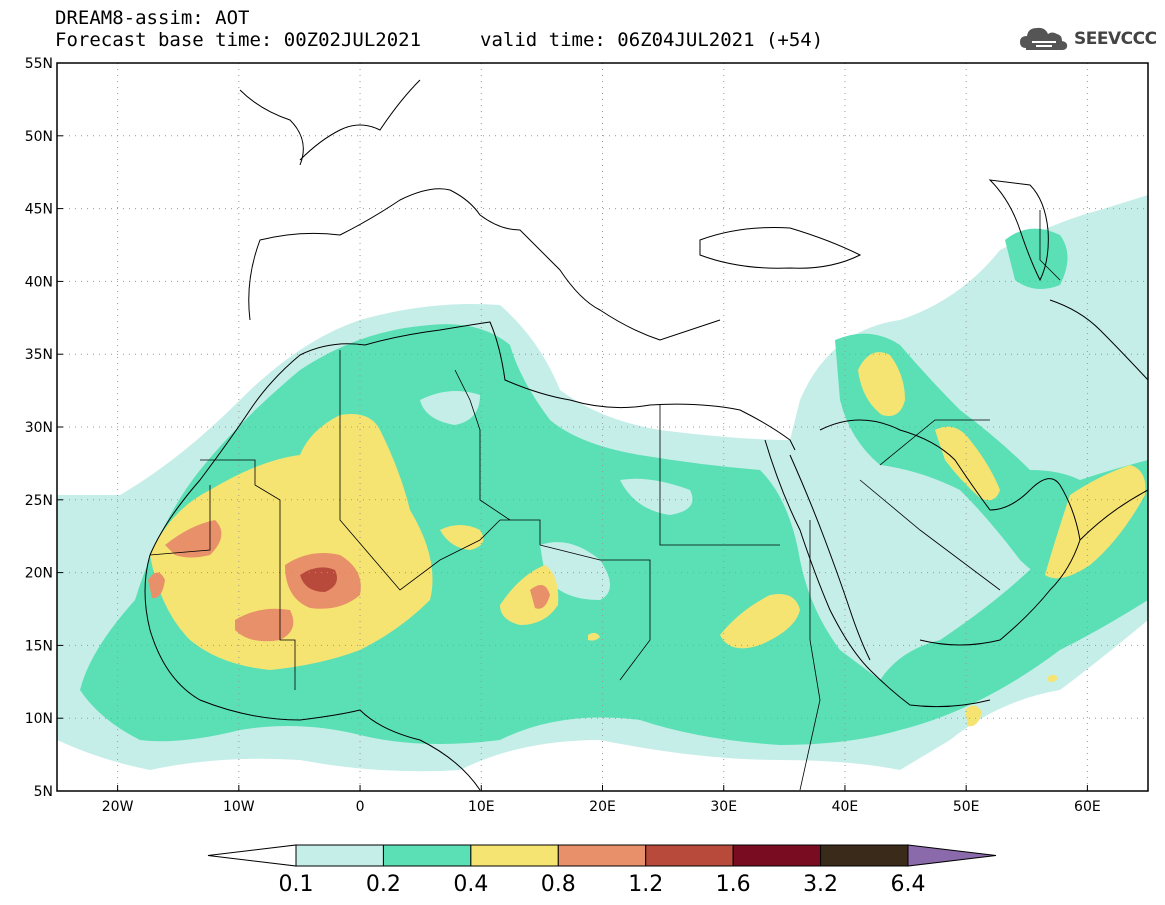 Image resolution: width=1165 pixels, height=905 pixels. What do you see at coordinates (1044, 38) in the screenshot?
I see `cloud-icon` at bounding box center [1044, 38].